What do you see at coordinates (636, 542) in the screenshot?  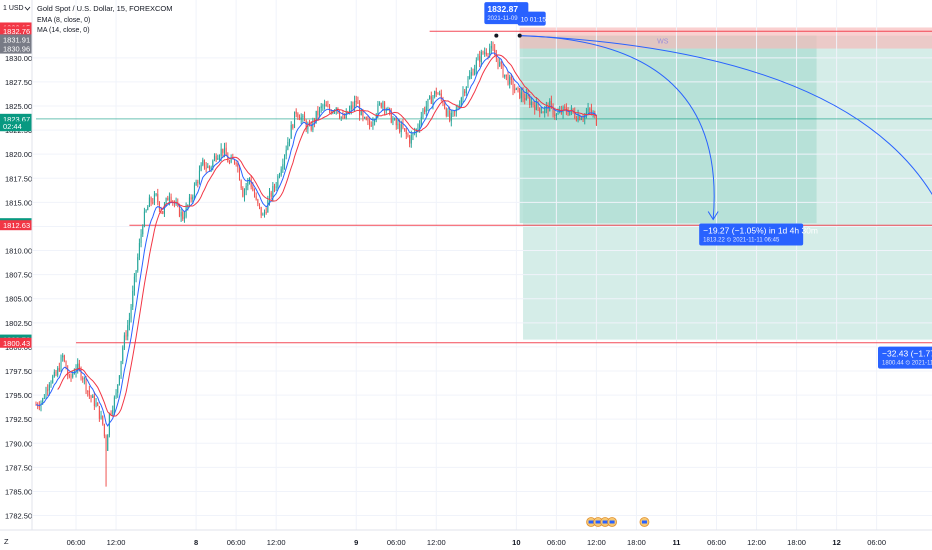 I see `time-tick: 18:00` at bounding box center [636, 542].